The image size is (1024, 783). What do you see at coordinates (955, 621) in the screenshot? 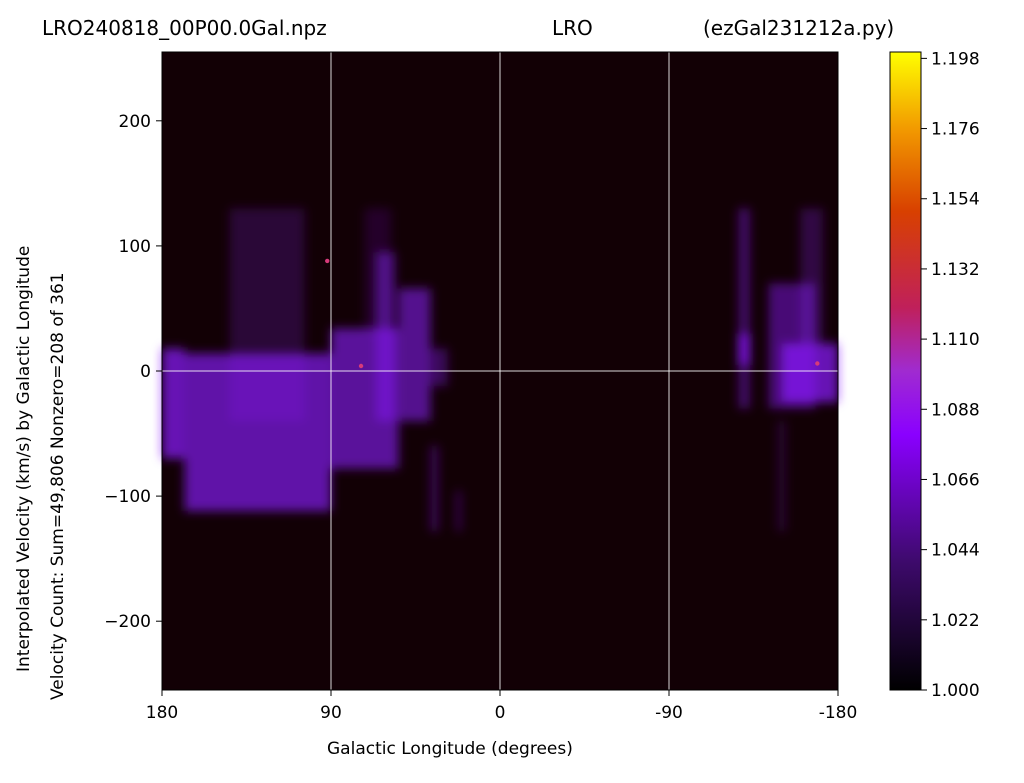
I see `colorbar-tick-label: 1.022` at bounding box center [955, 621].